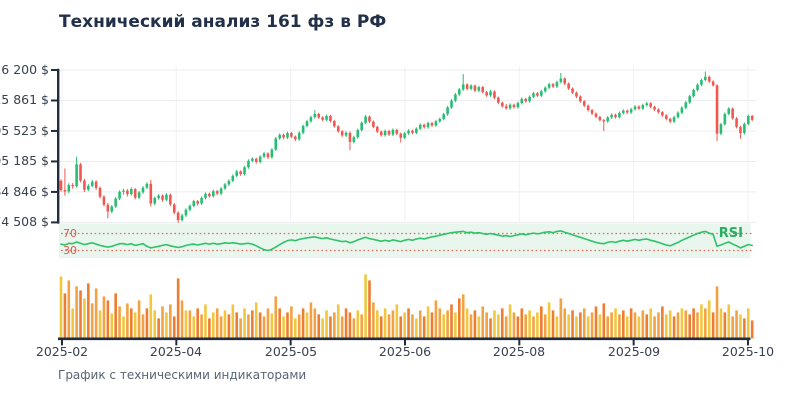 The width and height of the screenshot is (800, 400). What do you see at coordinates (291, 351) in the screenshot?
I see `x-axis-tick-label: 2025-05` at bounding box center [291, 351].